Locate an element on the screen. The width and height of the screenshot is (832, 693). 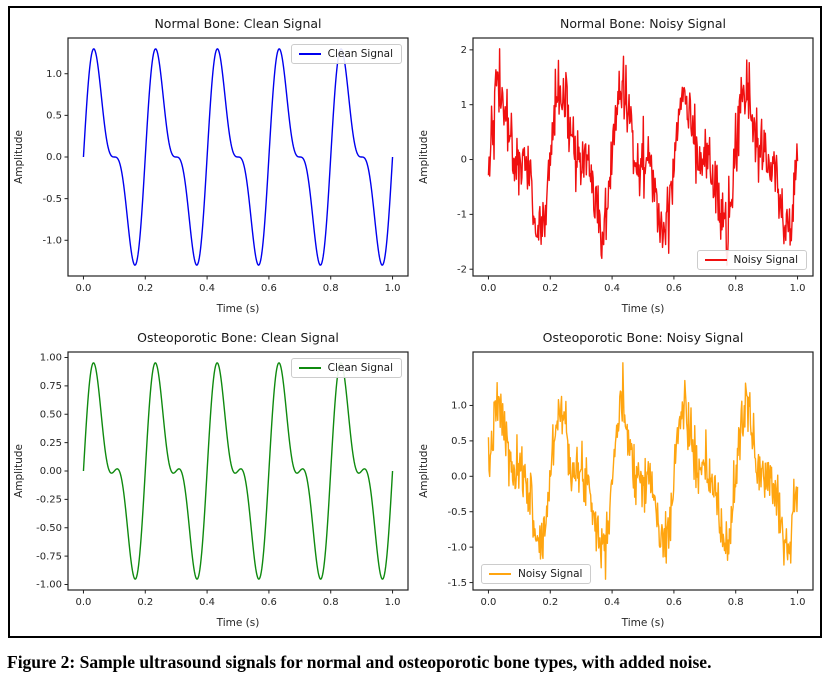
svg-text: 0.50 is located at coordinates (51, 414).